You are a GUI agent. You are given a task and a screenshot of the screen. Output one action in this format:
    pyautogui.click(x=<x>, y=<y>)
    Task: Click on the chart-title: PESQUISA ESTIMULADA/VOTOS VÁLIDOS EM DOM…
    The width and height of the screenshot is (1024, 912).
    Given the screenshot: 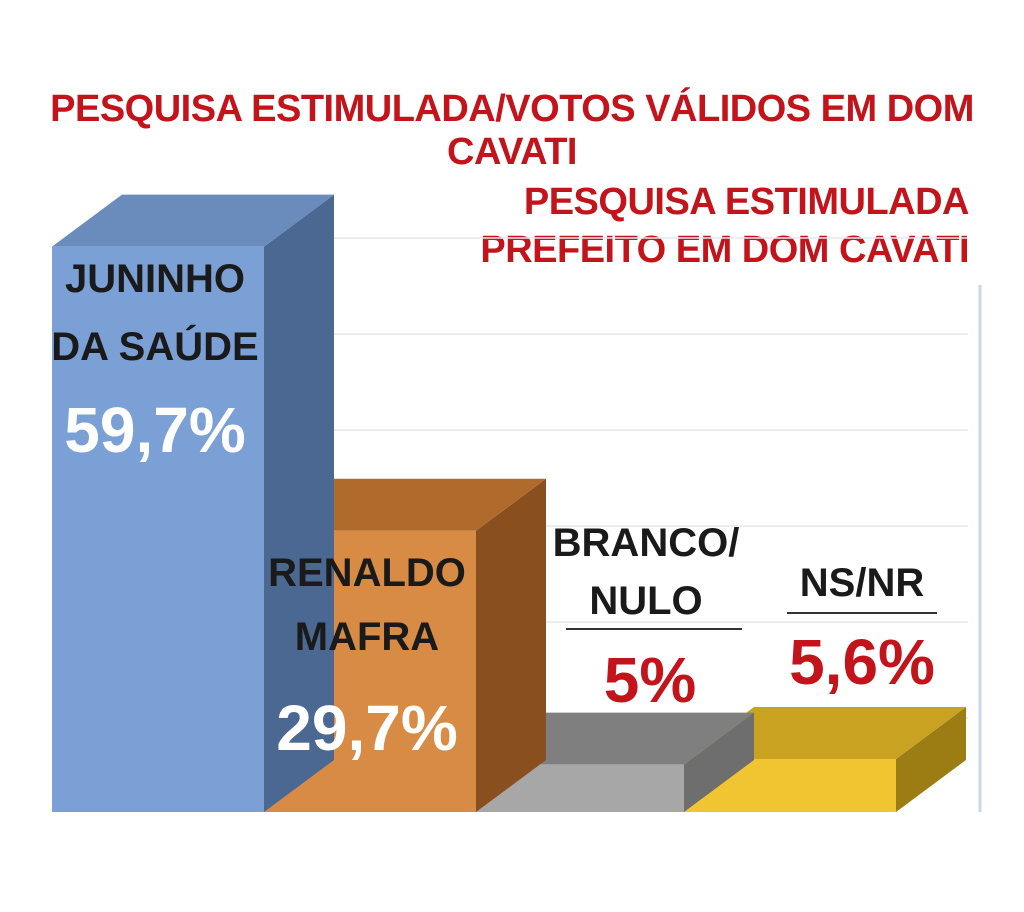 What is the action you would take?
    pyautogui.click(x=512, y=130)
    